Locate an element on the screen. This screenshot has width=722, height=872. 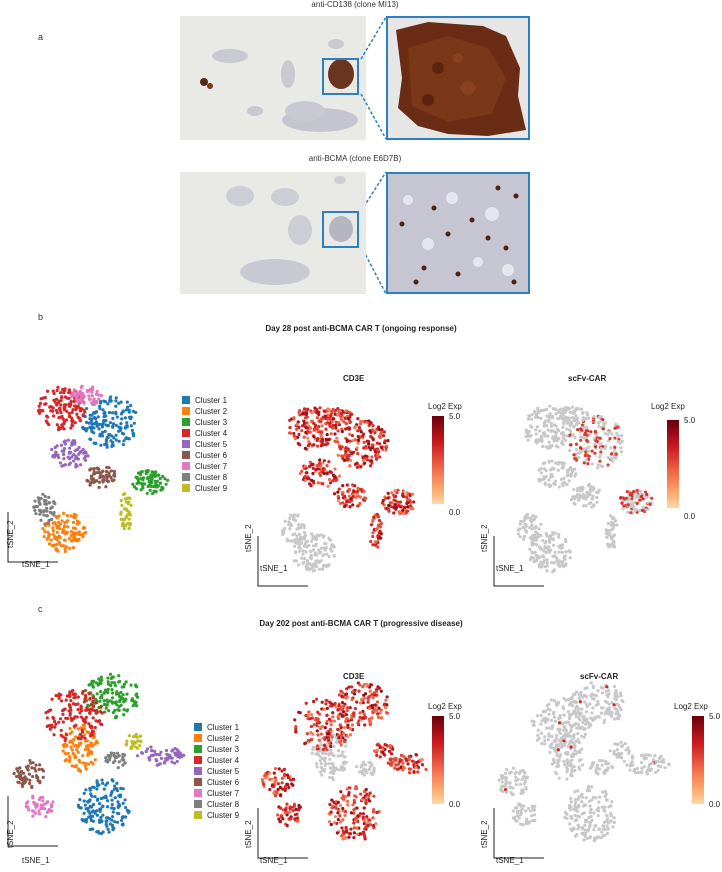
legend-label: Cluster 9 is located at coordinates (223, 815).